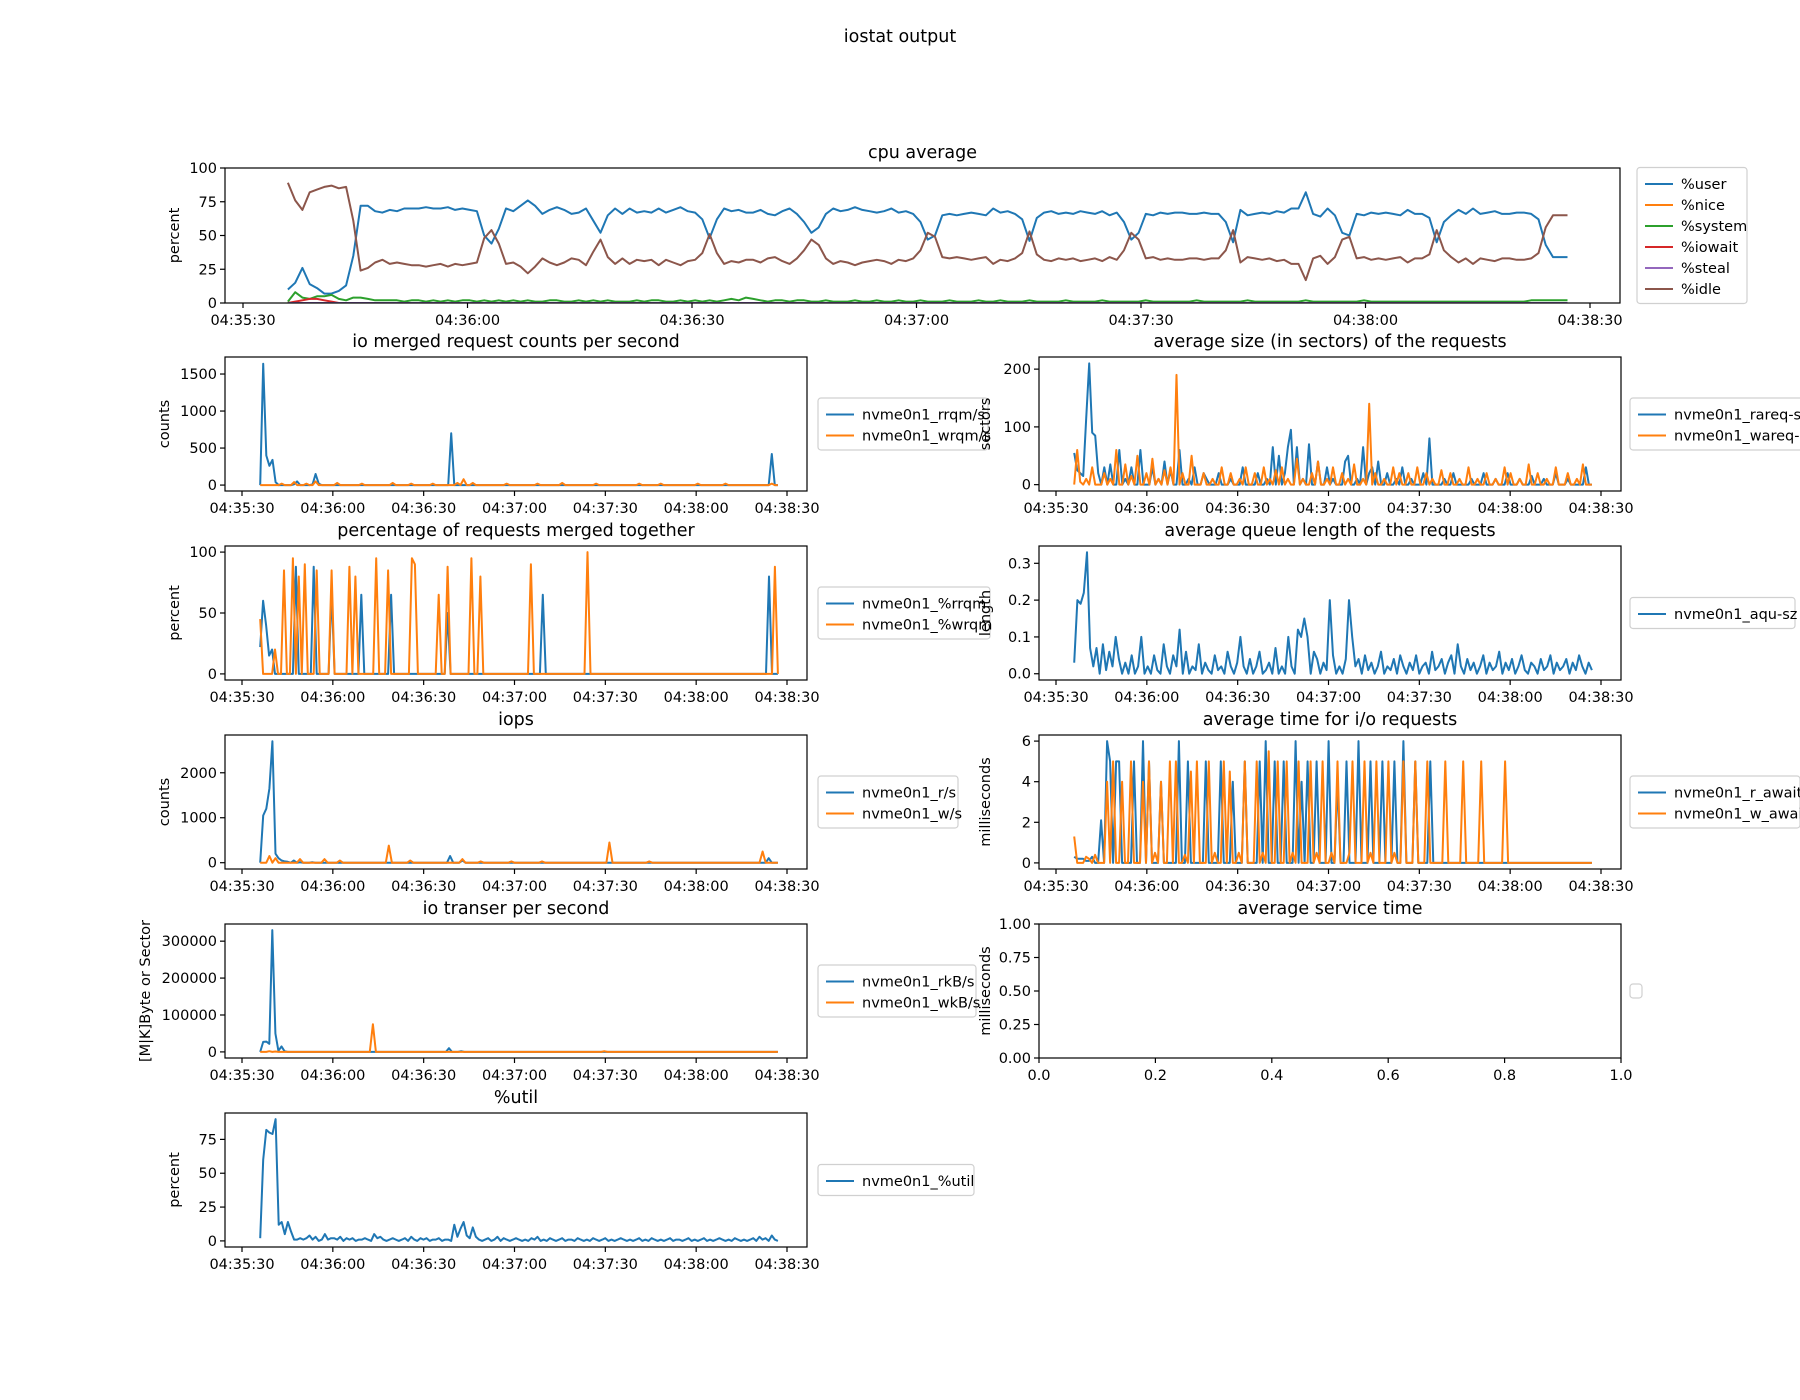 This screenshot has height=1400, width=1800. Describe the element at coordinates (909, 794) in the screenshot. I see `iops-legend-label-0: nvme0n1_r/s` at that location.